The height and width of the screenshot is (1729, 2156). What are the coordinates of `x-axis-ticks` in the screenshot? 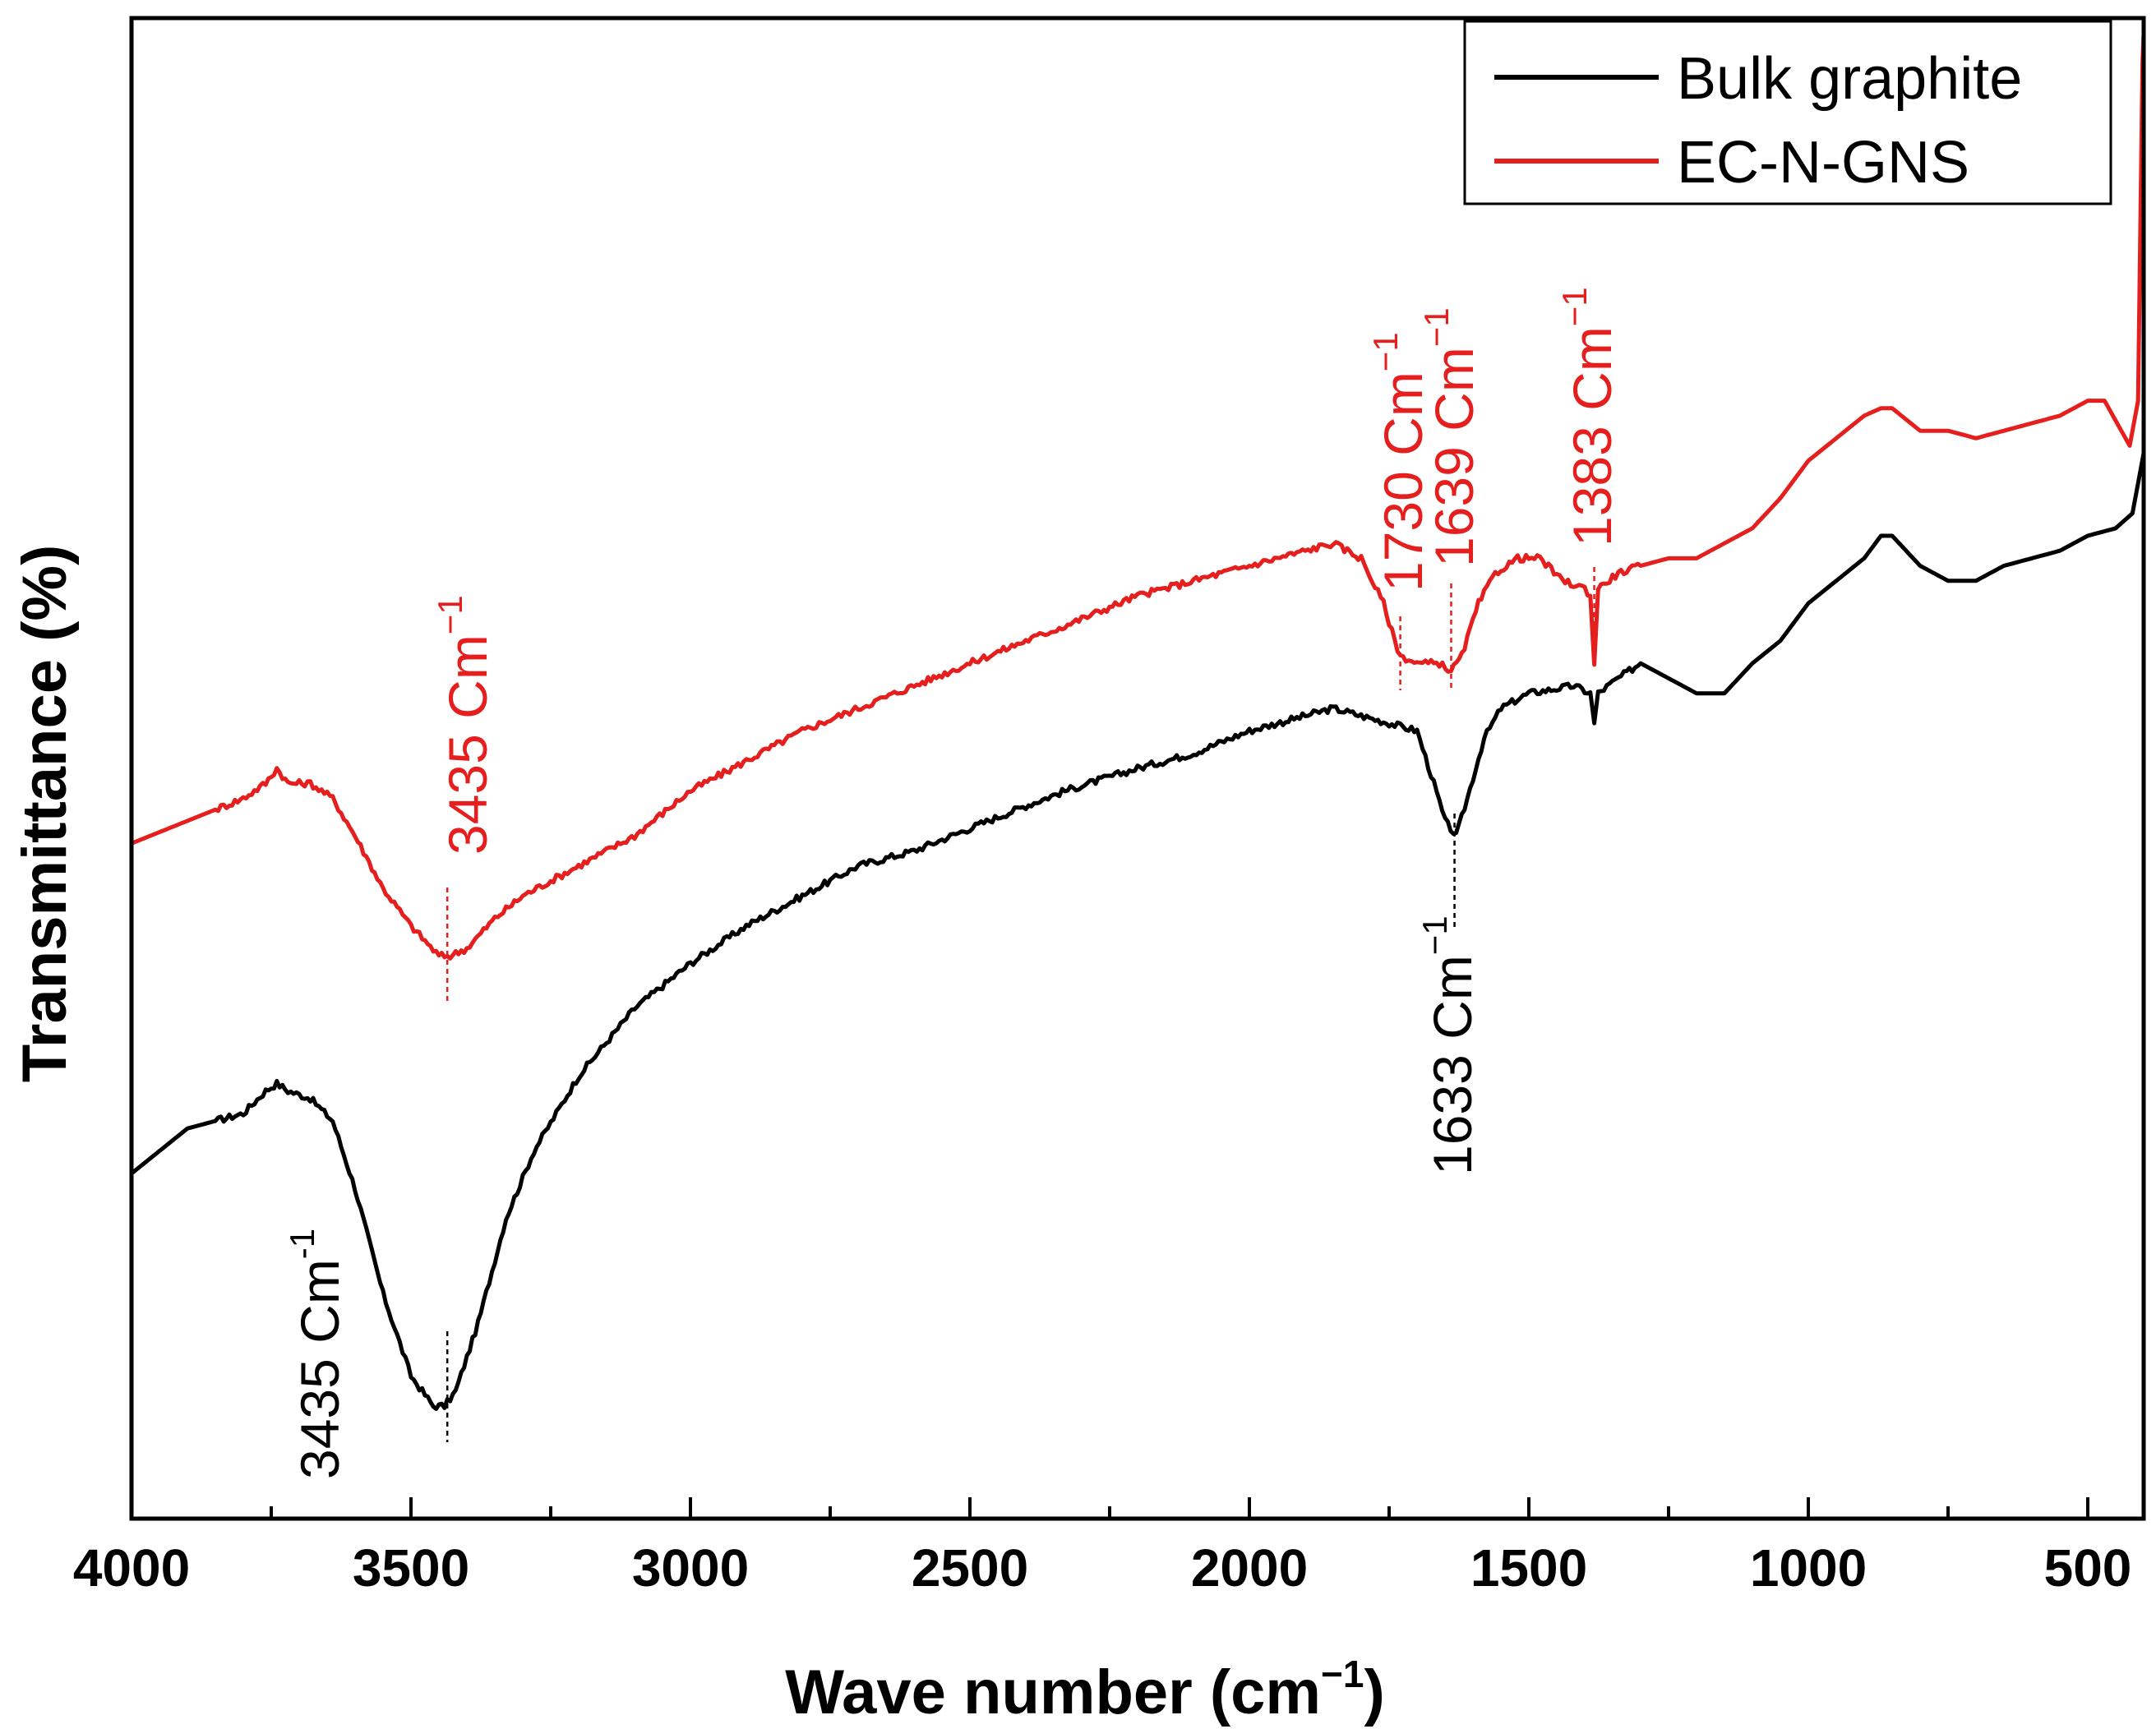 It's located at (1110, 1508).